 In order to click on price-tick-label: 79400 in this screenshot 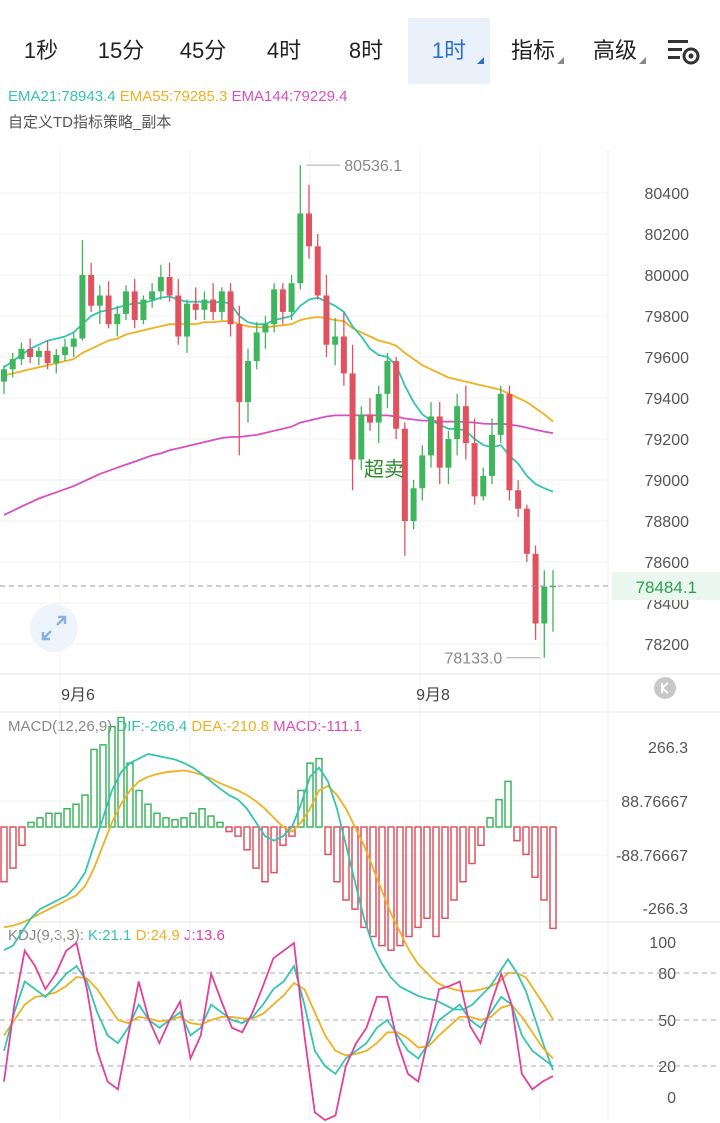, I will do `click(667, 399)`.